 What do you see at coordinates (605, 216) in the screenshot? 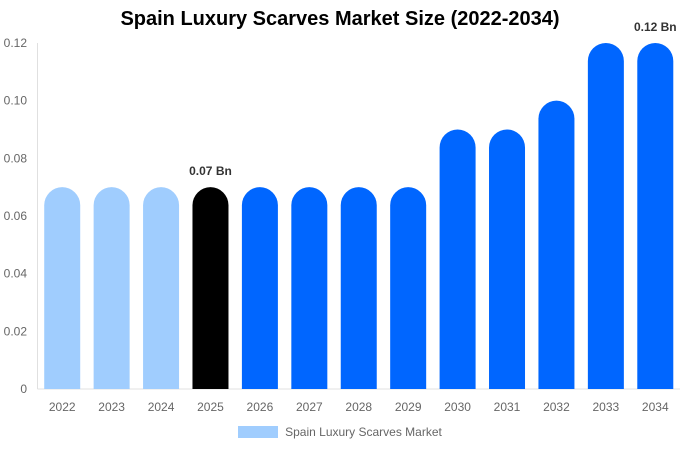
I see `bar-2033` at bounding box center [605, 216].